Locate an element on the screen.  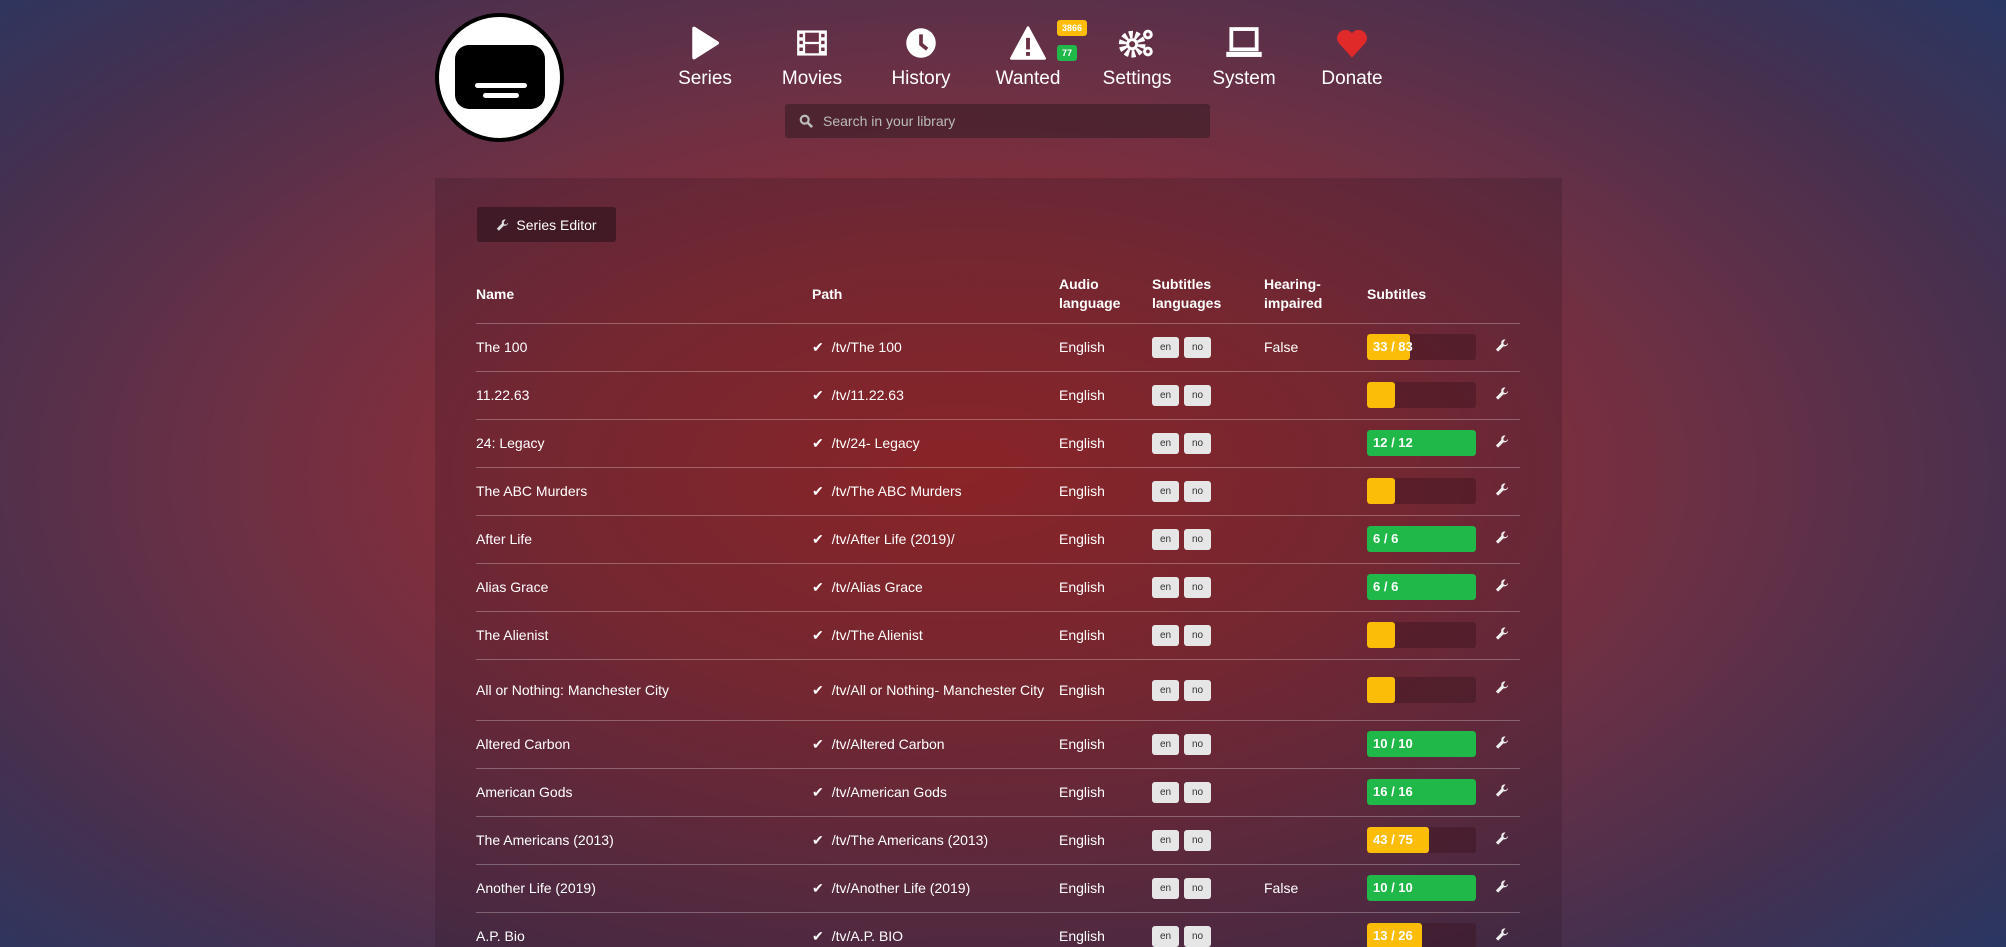
progress-label: 12 / 12 is located at coordinates (1393, 442).